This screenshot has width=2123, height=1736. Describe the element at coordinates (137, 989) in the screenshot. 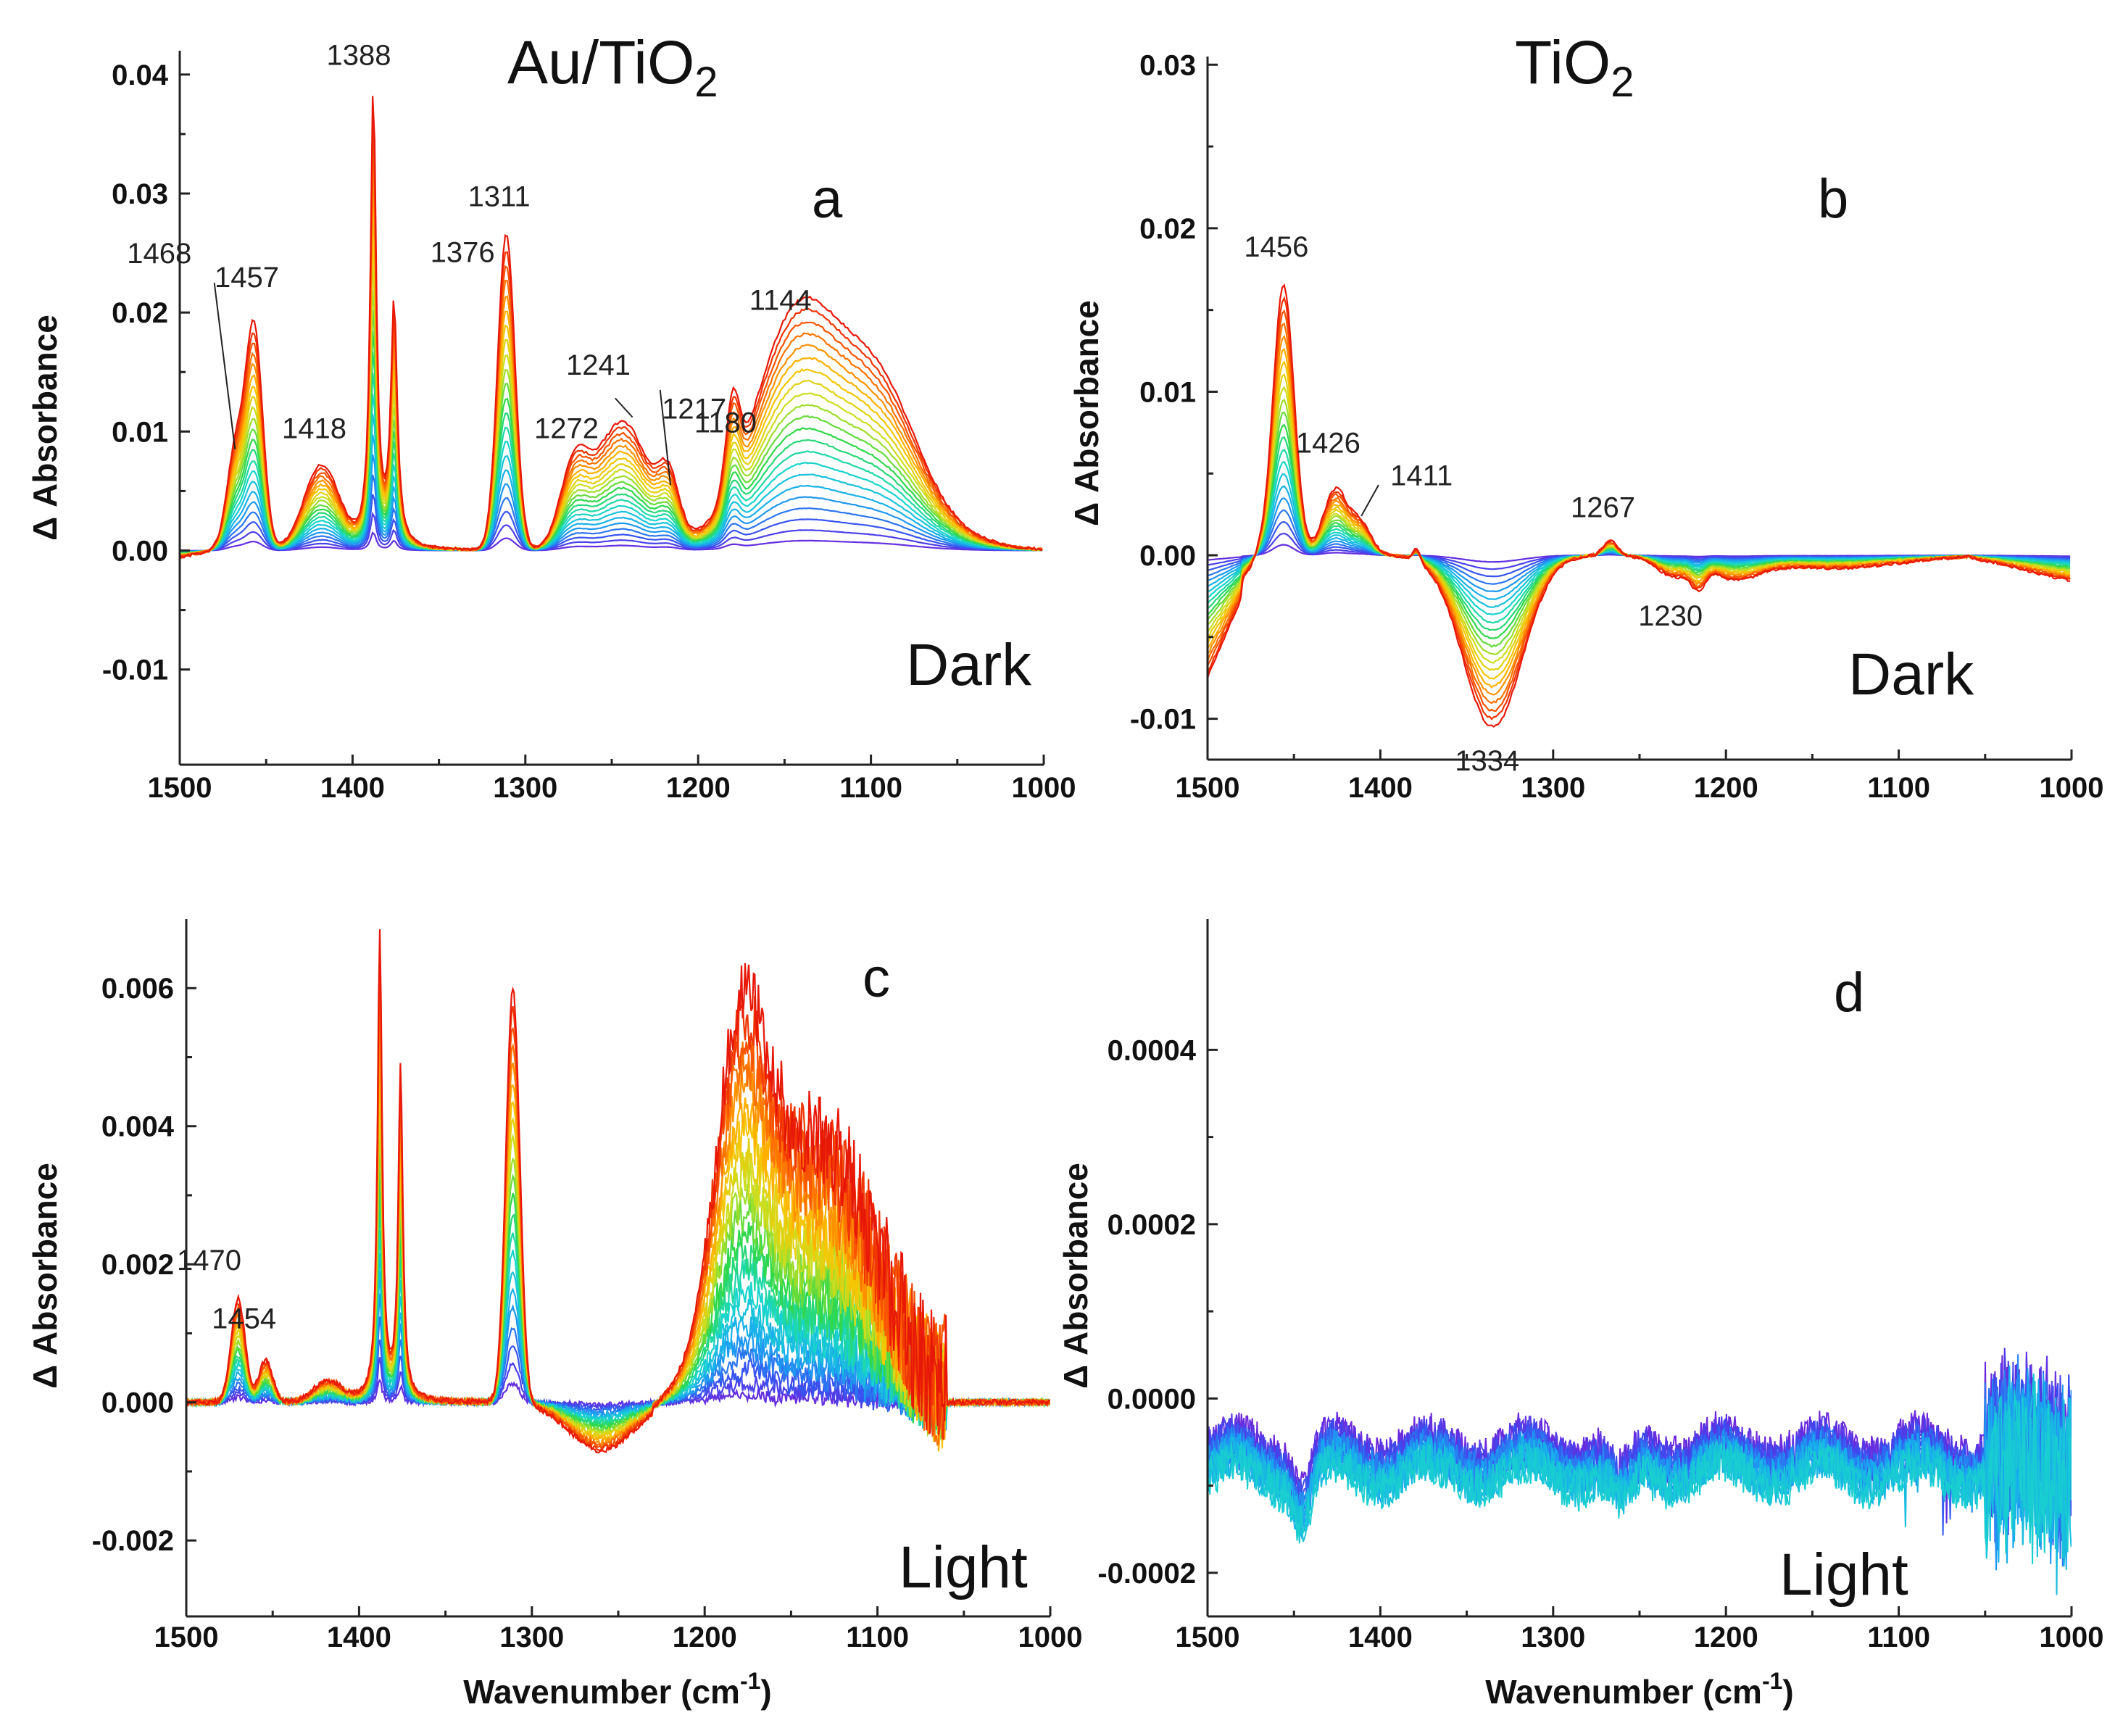

I see `y-tick-label: 0.006` at that location.